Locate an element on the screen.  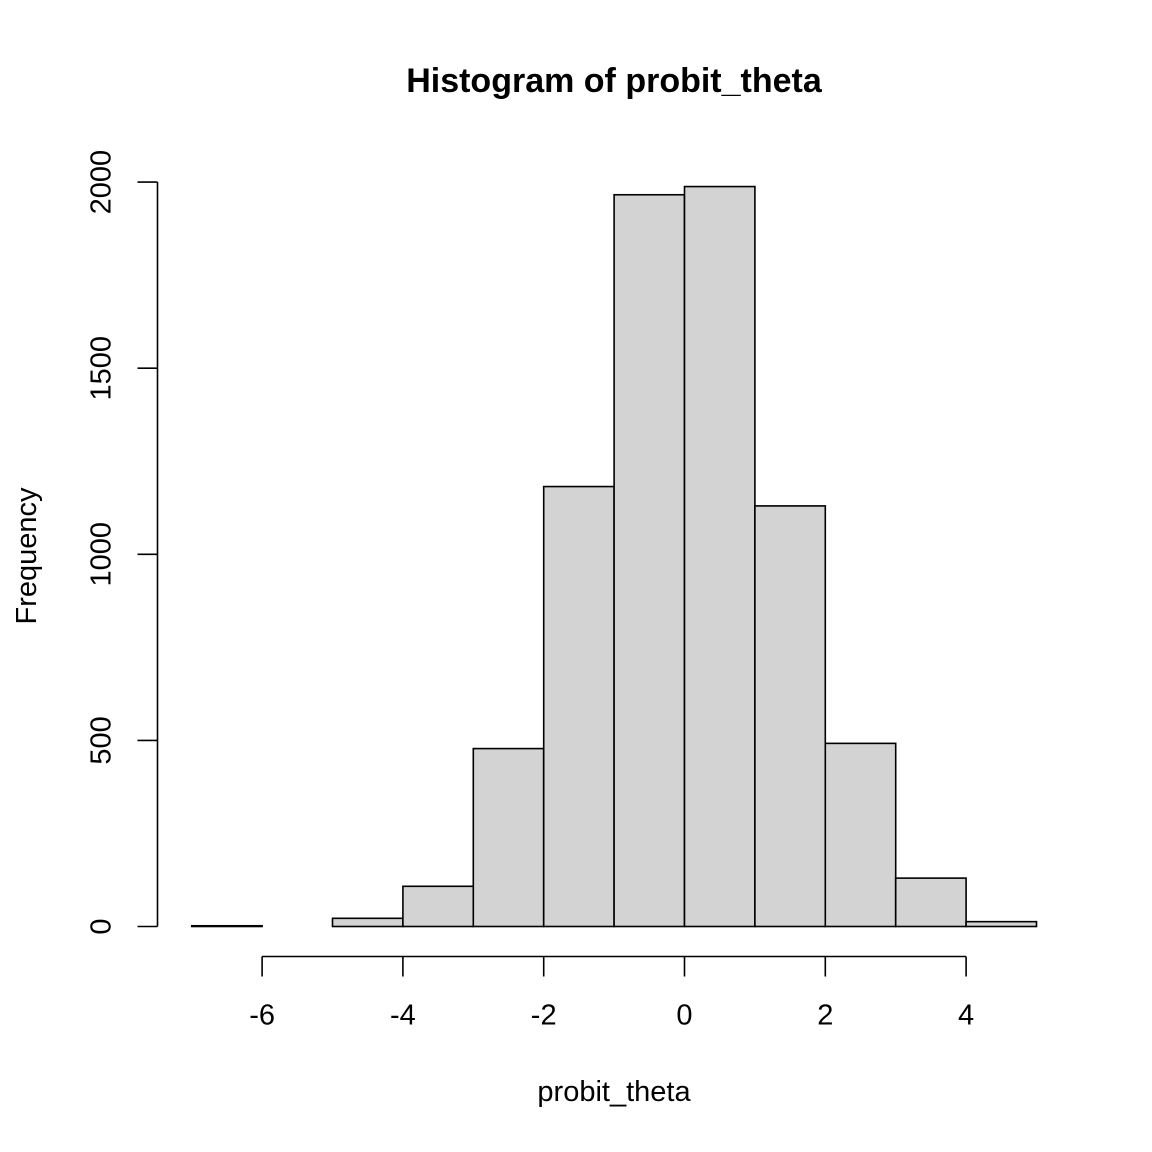
x-tick-label: 0 is located at coordinates (684, 1016).